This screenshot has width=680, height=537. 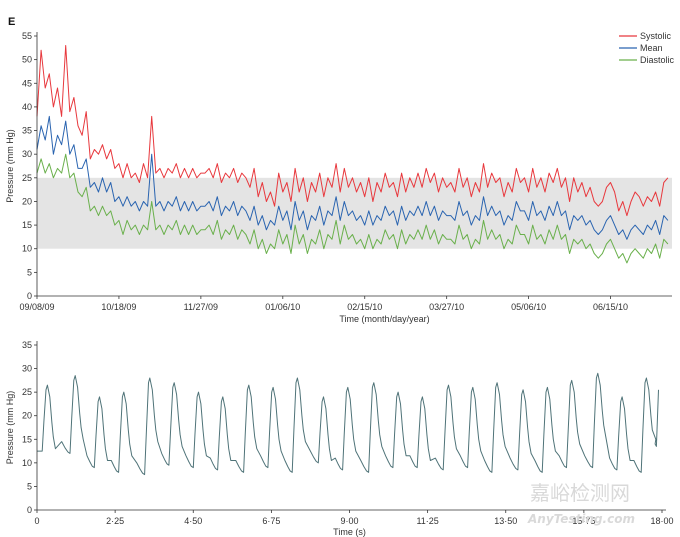 I want to click on bottom-y-tick-label: 30, so click(x=27, y=369).